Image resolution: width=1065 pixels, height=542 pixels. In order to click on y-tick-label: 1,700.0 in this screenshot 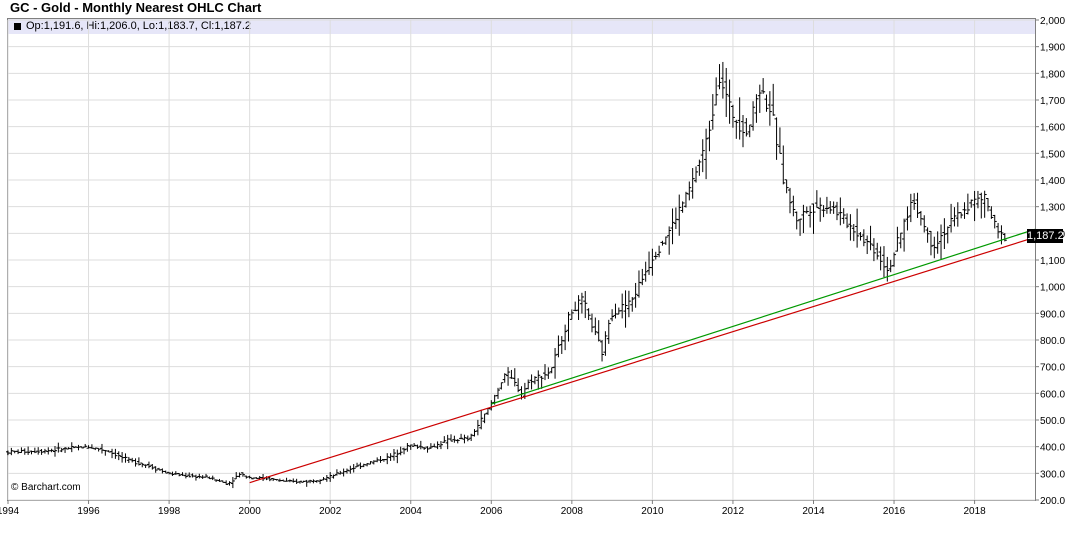, I will do `click(1052, 101)`.